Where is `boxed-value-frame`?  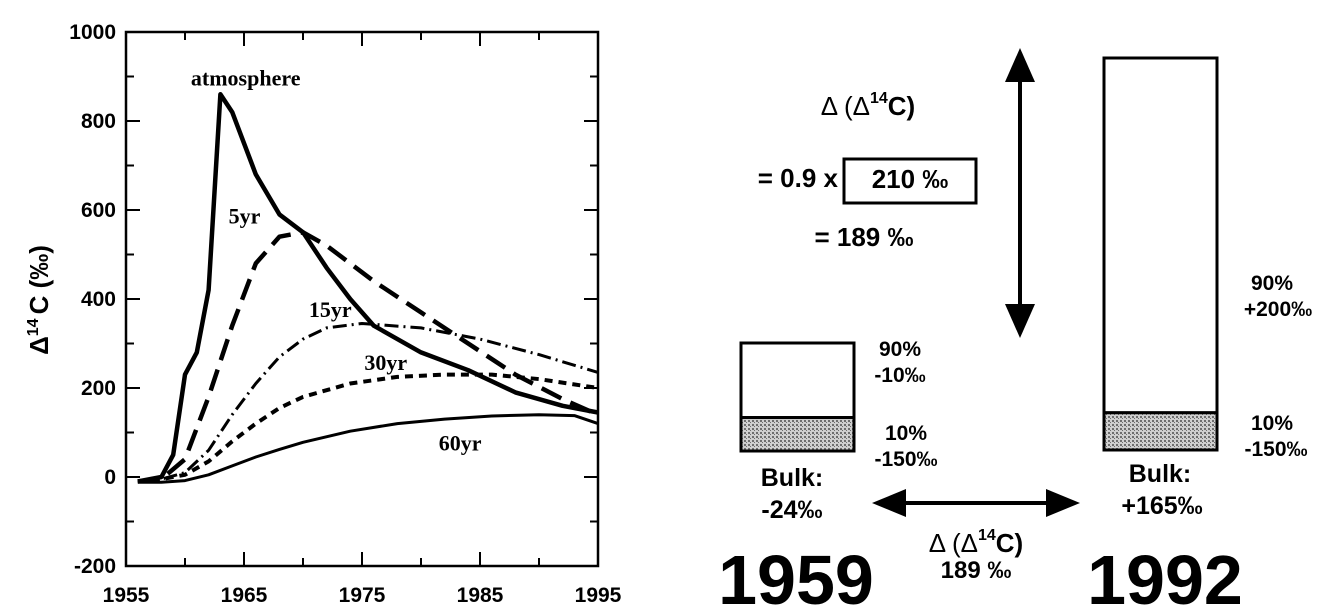
boxed-value-frame is located at coordinates (910, 181).